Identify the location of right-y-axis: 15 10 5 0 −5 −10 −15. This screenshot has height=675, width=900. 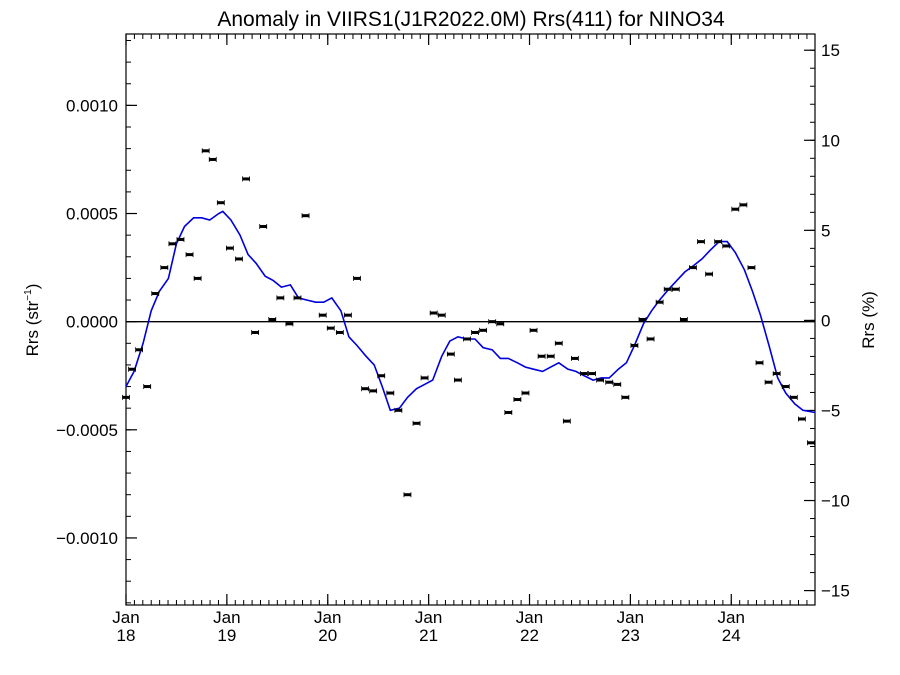
(827, 321).